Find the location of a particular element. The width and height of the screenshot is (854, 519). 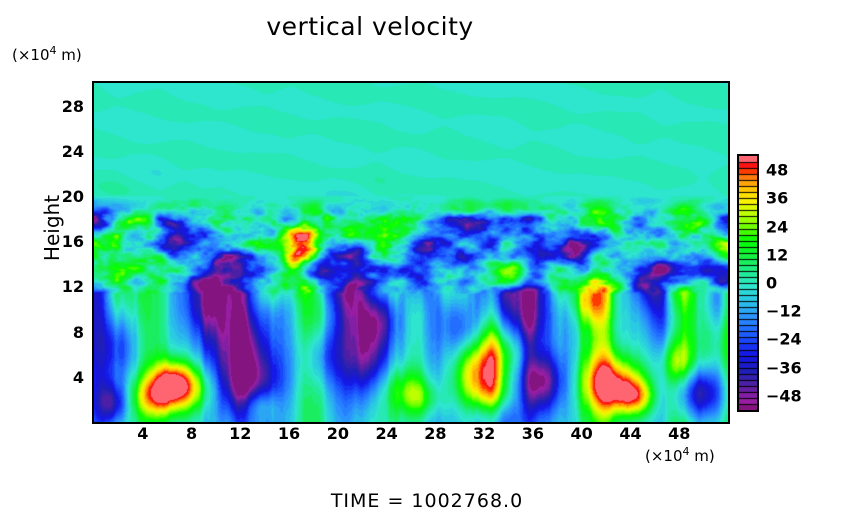

y-unit-suffix: m) is located at coordinates (69, 55).